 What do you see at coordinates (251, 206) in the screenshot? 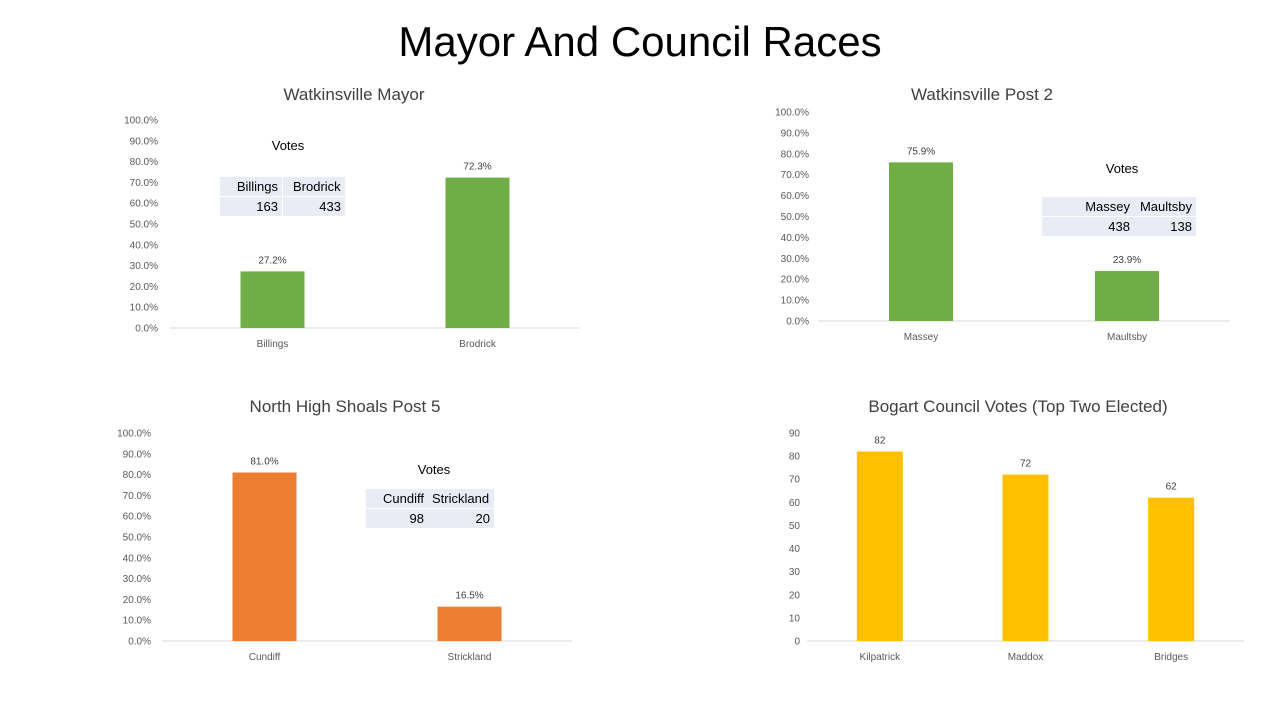
I see `votes-value-cell: 163` at bounding box center [251, 206].